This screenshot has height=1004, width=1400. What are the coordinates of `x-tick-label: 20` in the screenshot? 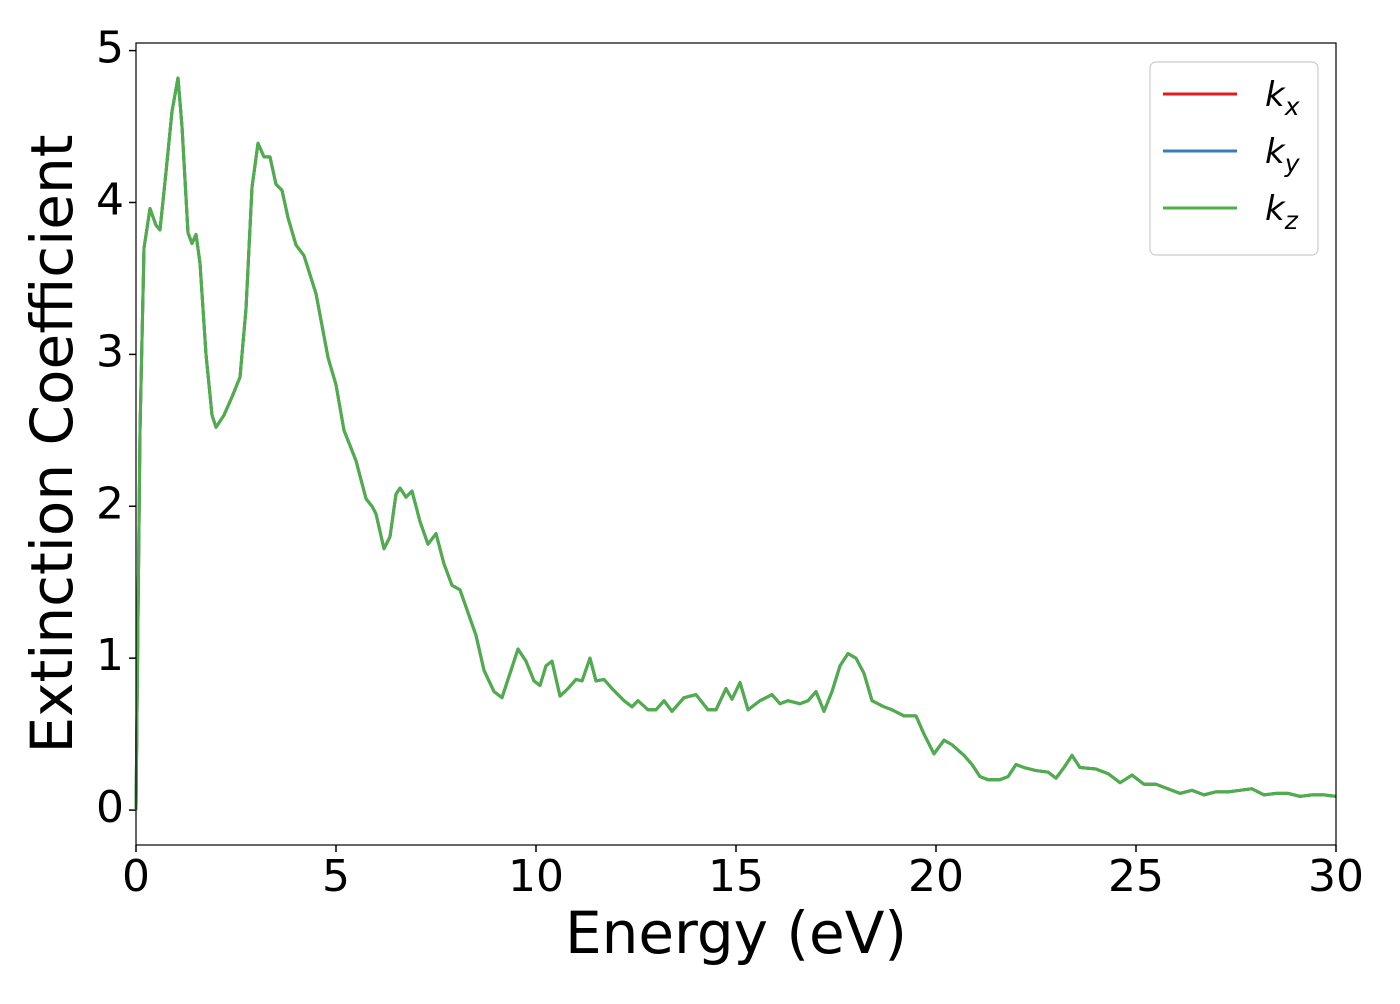 It's located at (936, 876).